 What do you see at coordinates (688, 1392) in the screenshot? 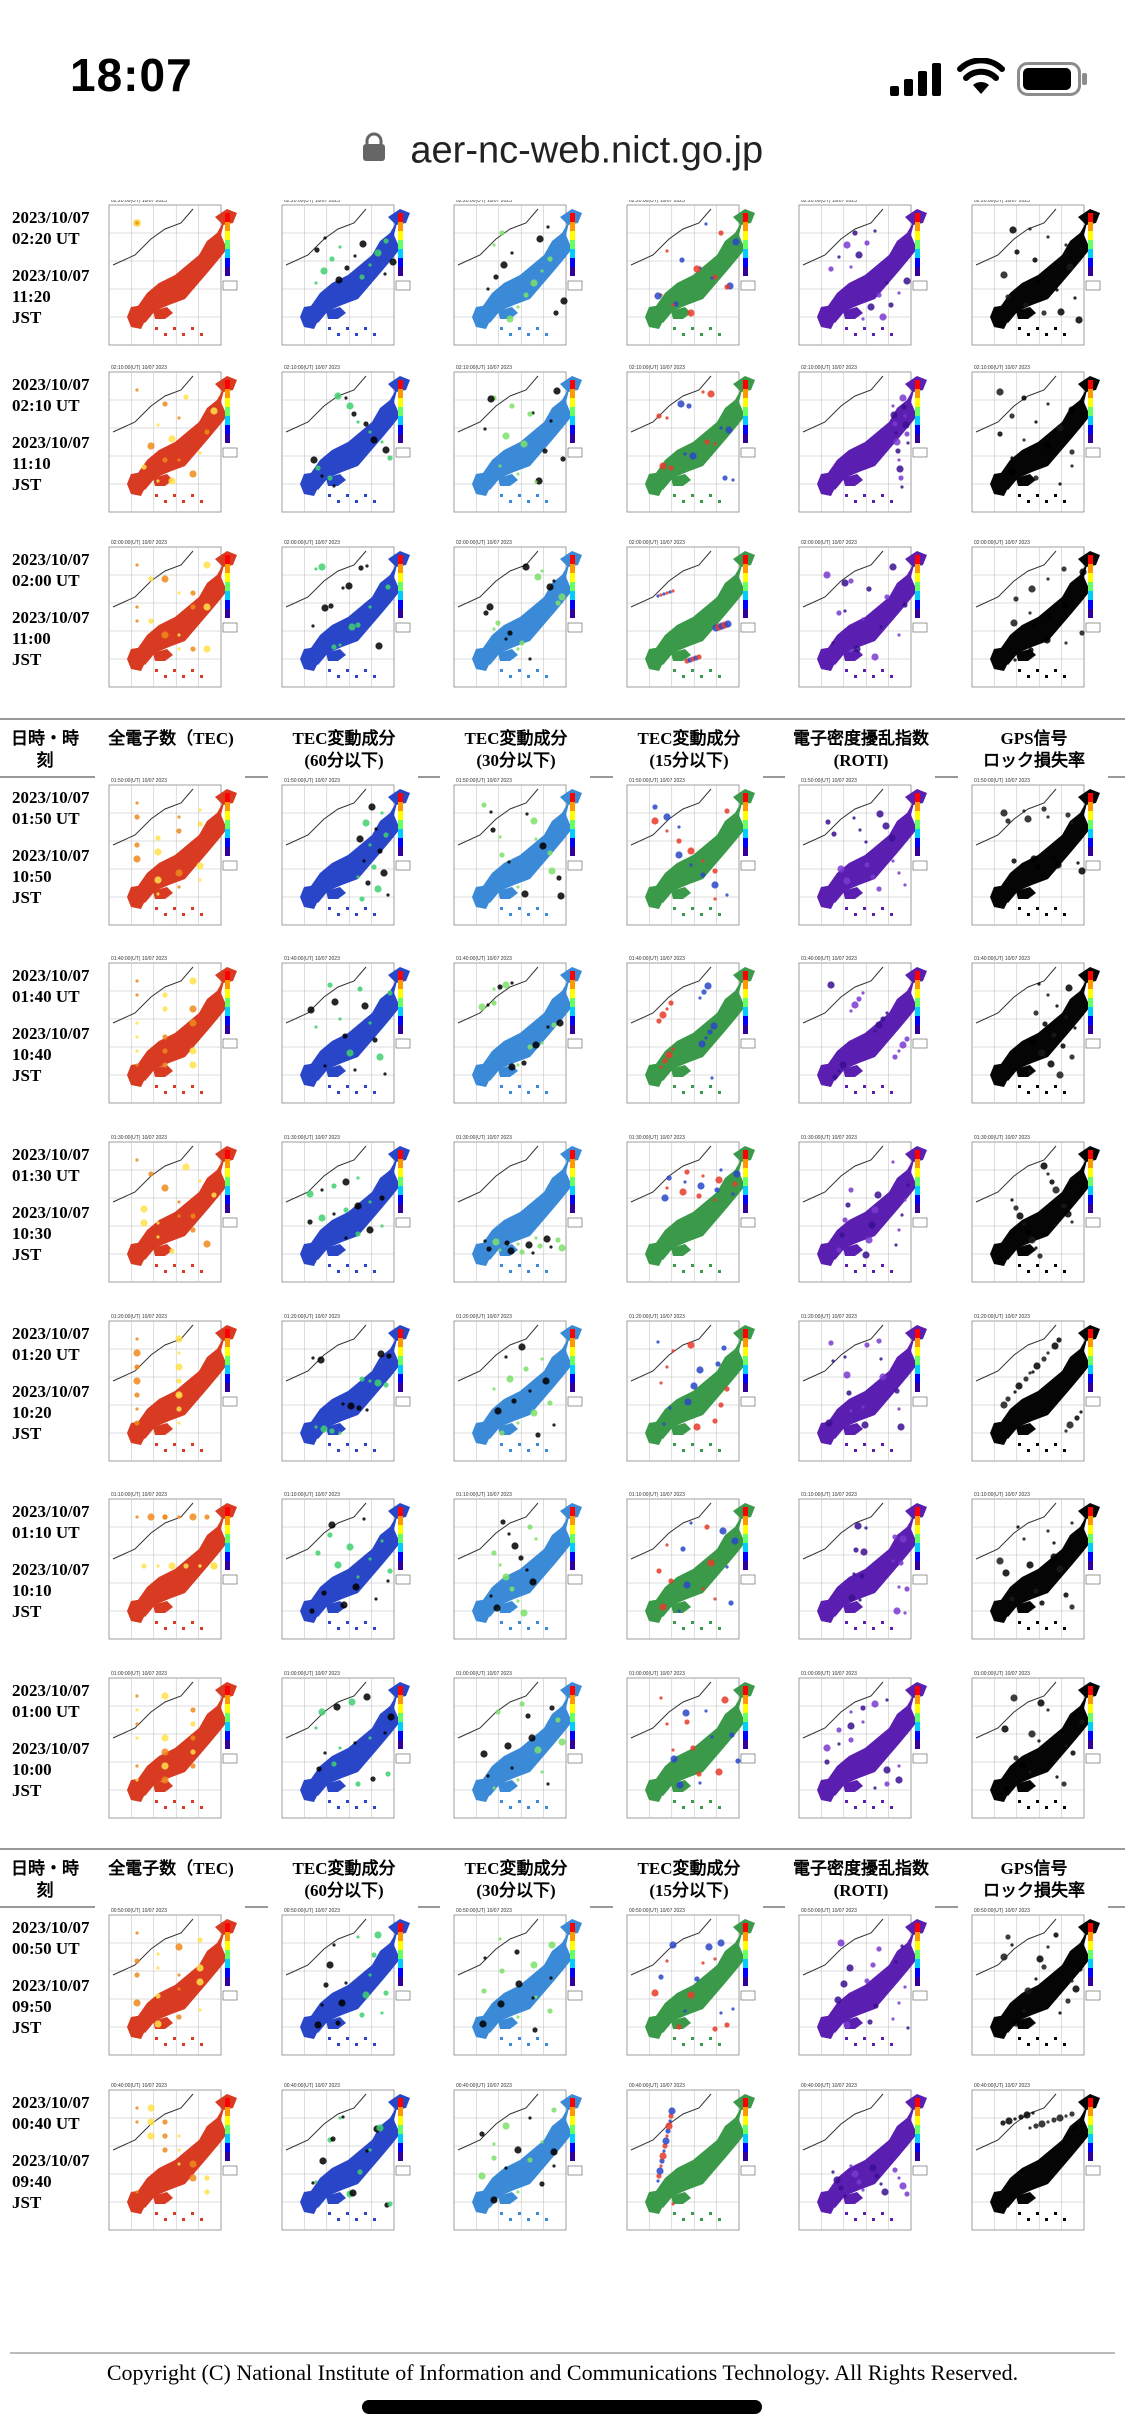
I see `map-tec15: 01:20:00(UT) 10/07 2023` at bounding box center [688, 1392].